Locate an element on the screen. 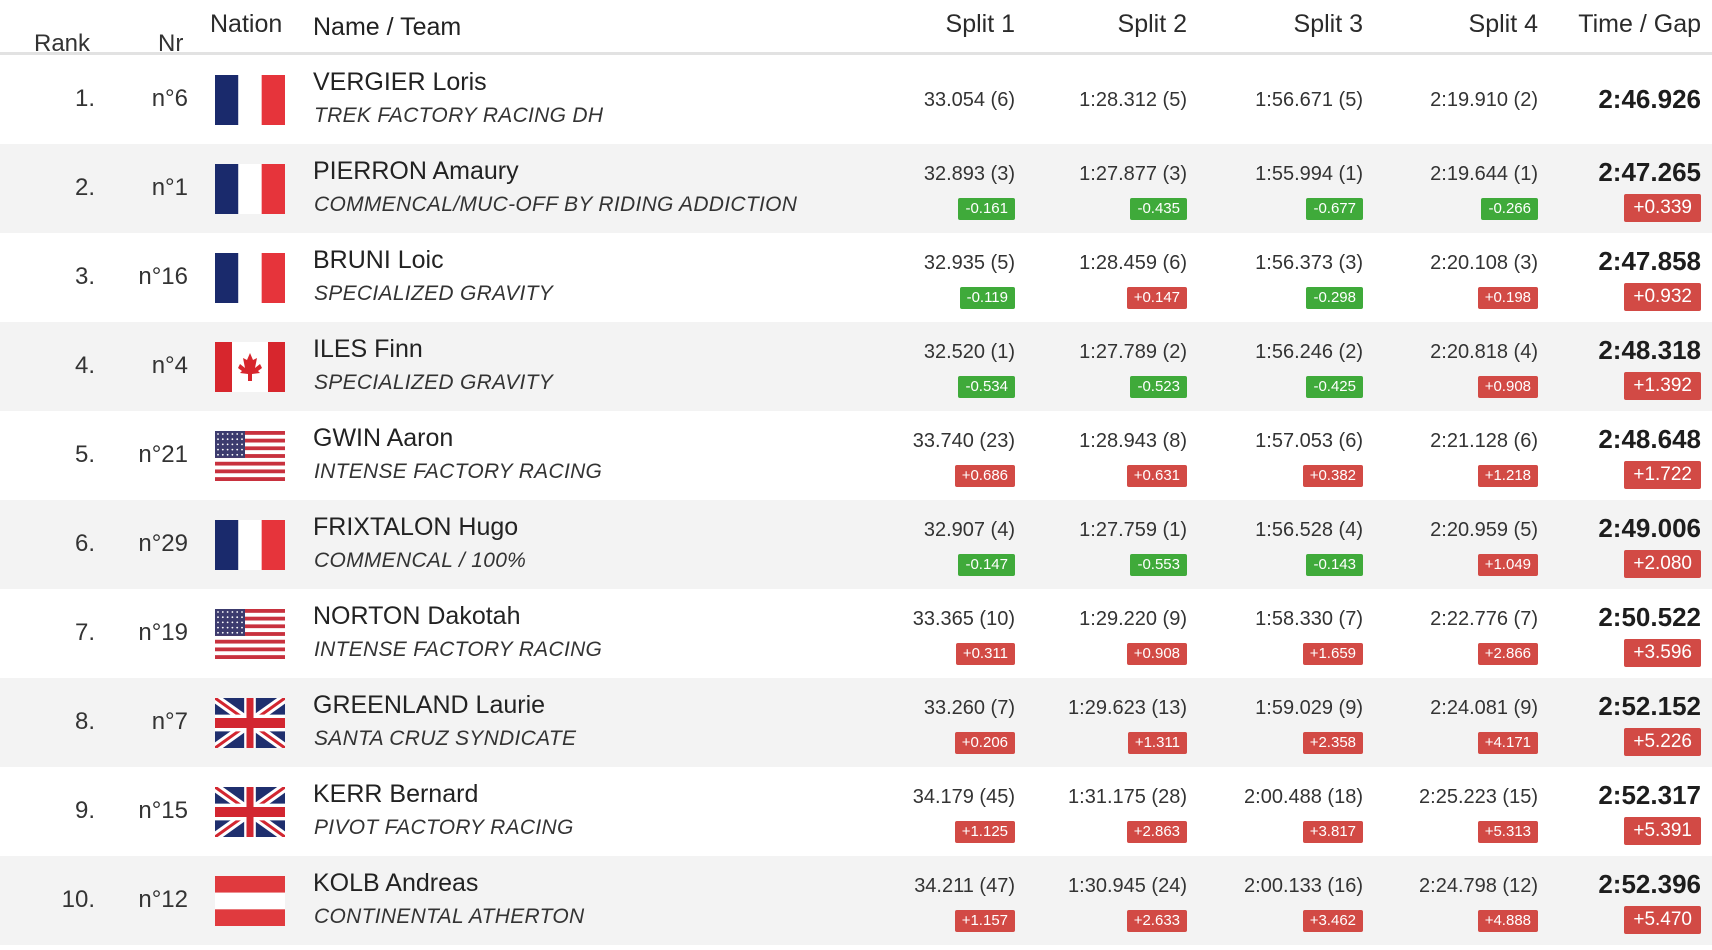 The image size is (1712, 950). team-name: COMMENCAL/MUC-OFF BY RIDING ADDICTION is located at coordinates (556, 204).